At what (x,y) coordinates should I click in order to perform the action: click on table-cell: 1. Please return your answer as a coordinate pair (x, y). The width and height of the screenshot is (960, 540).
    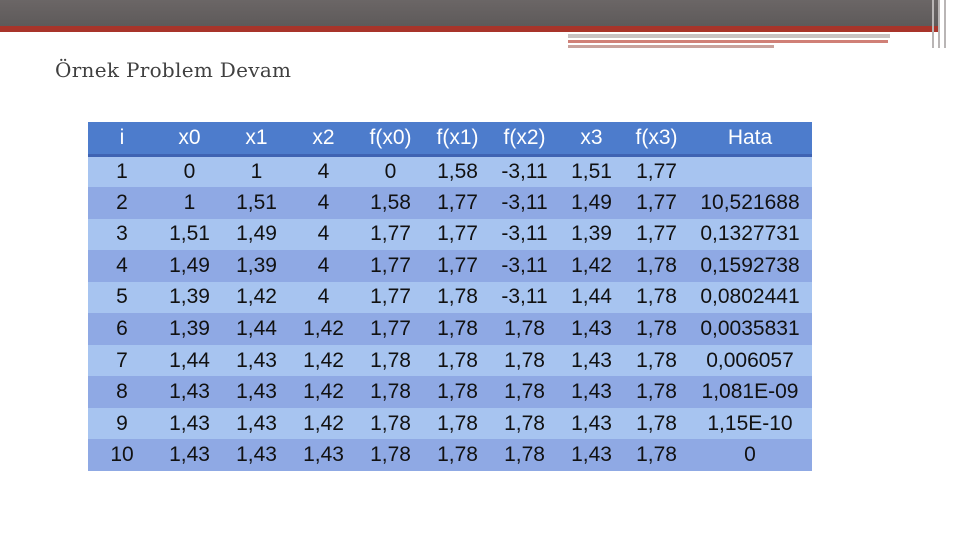
    Looking at the image, I should click on (189, 203).